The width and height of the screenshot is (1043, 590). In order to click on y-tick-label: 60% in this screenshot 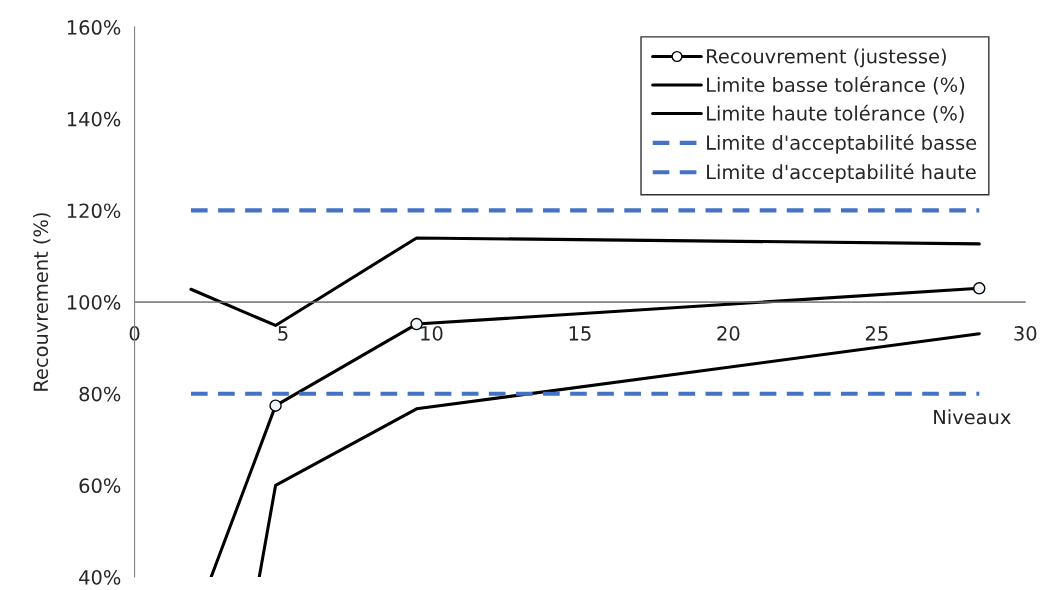, I will do `click(100, 486)`.